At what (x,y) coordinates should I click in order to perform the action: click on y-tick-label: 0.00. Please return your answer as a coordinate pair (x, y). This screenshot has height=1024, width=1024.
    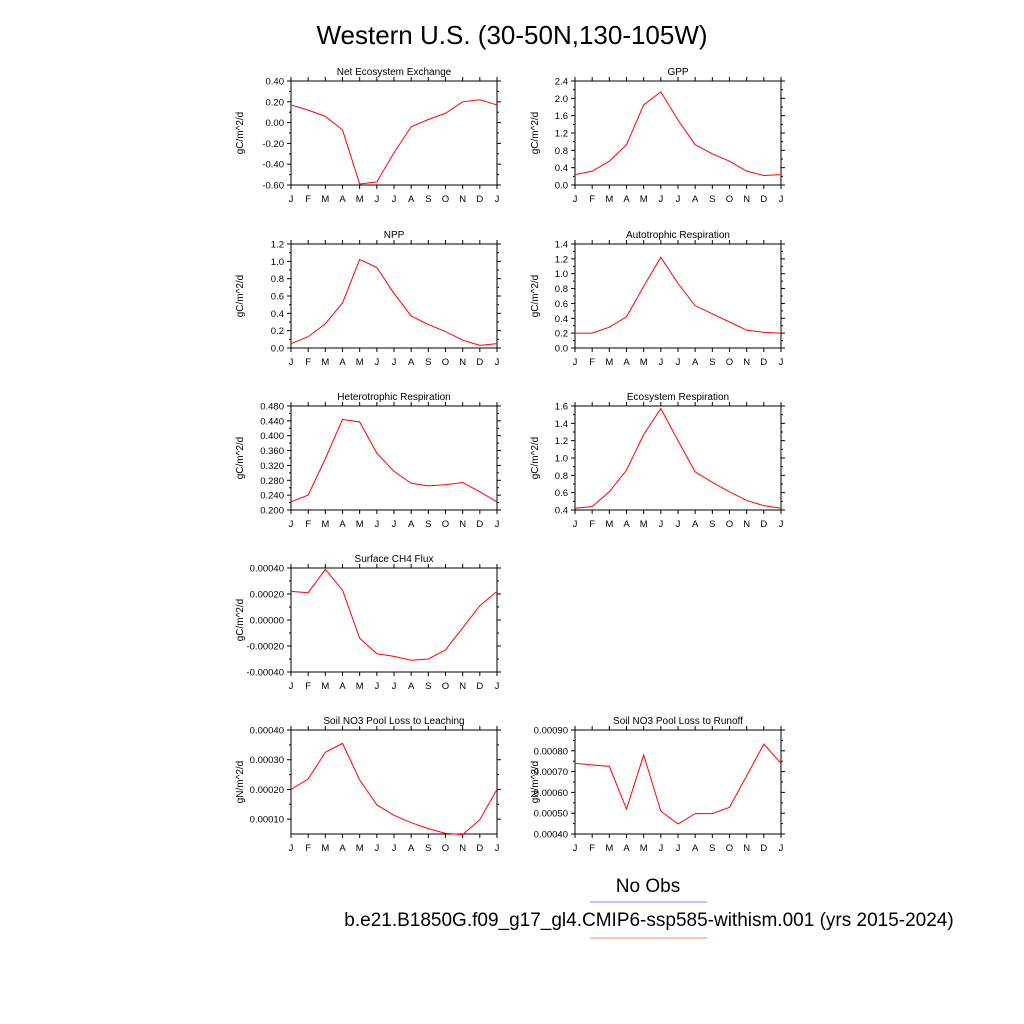
    Looking at the image, I should click on (275, 123).